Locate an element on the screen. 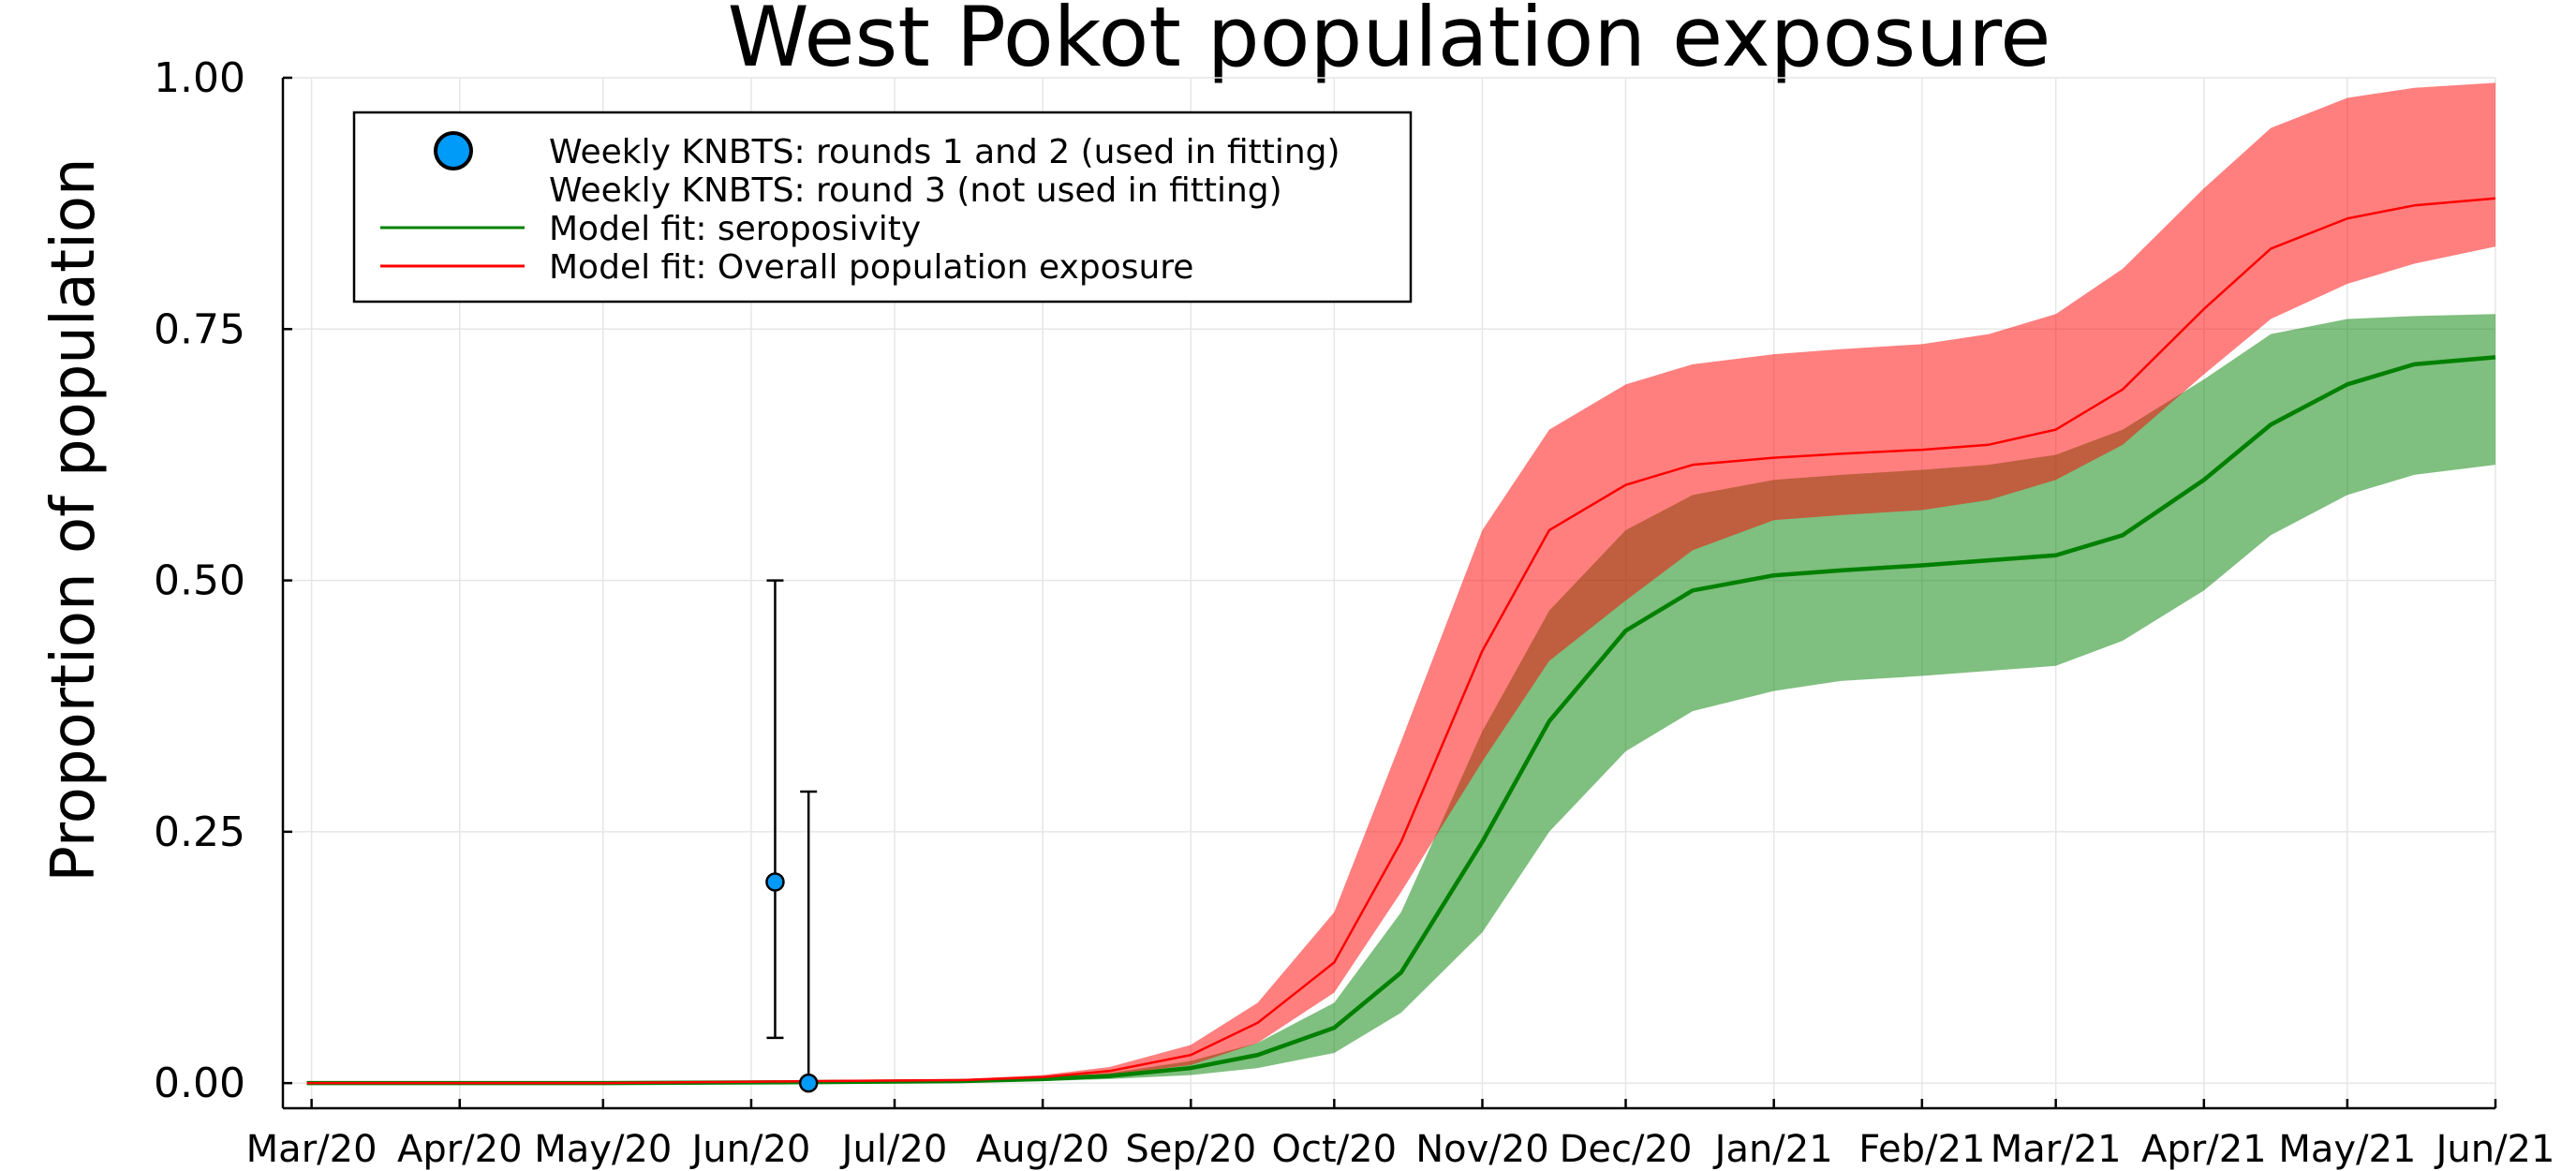 The width and height of the screenshot is (2576, 1171). x-tick-label: Feb/21 is located at coordinates (1922, 1149).